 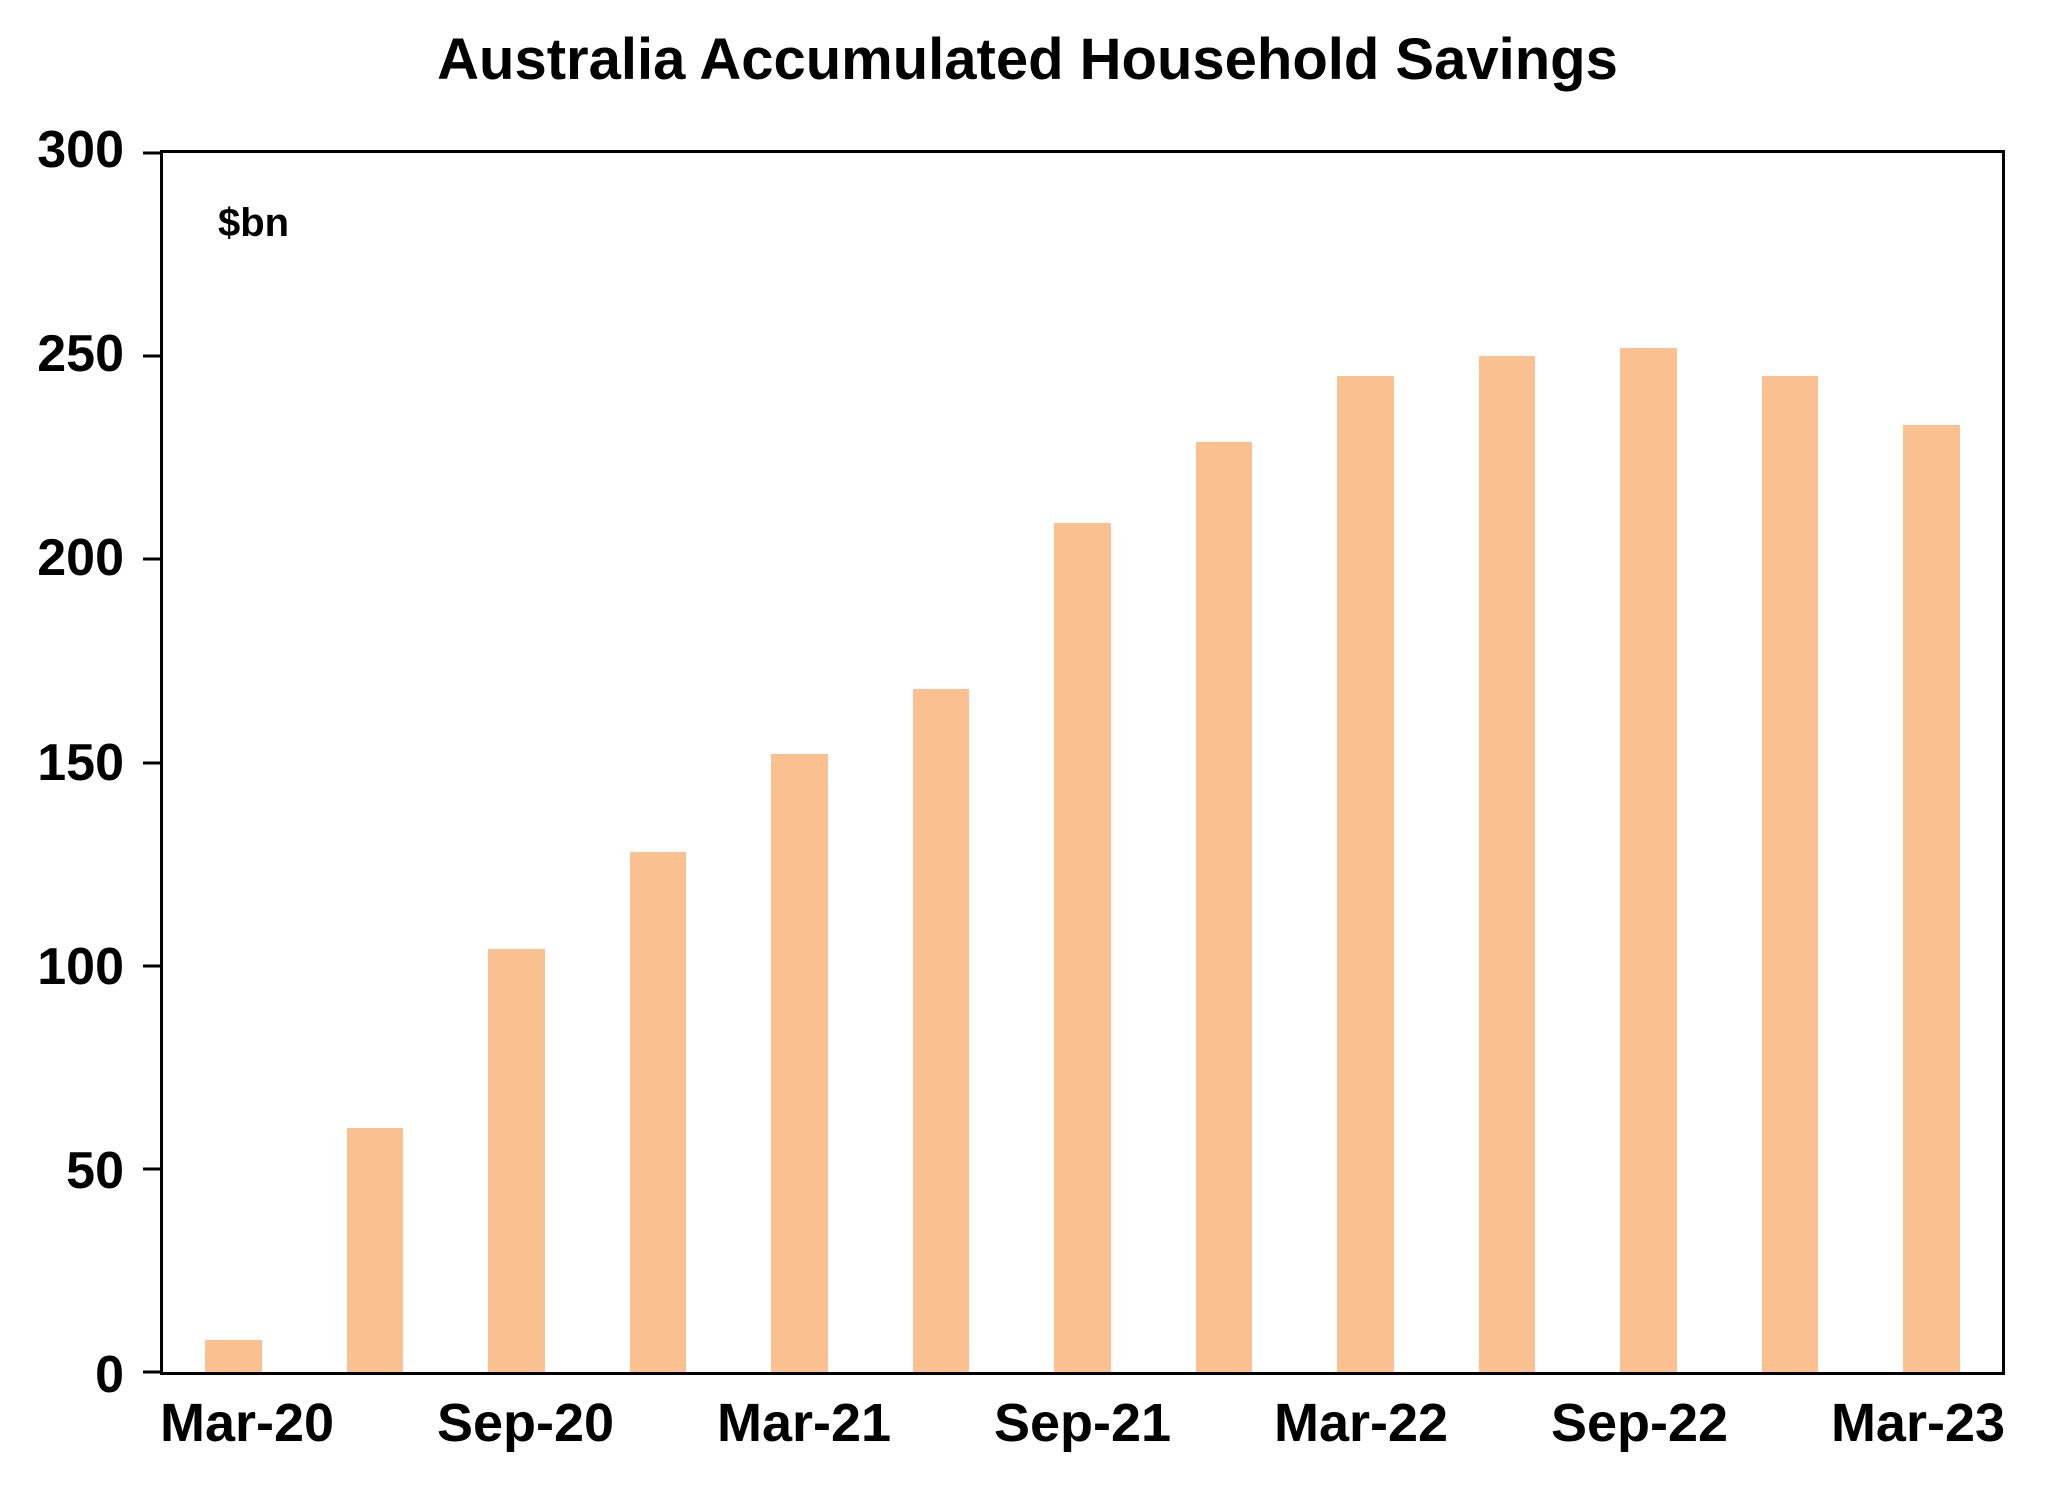 I want to click on y-axis: 0 50 100 150 200 250 300, so click(x=70, y=762).